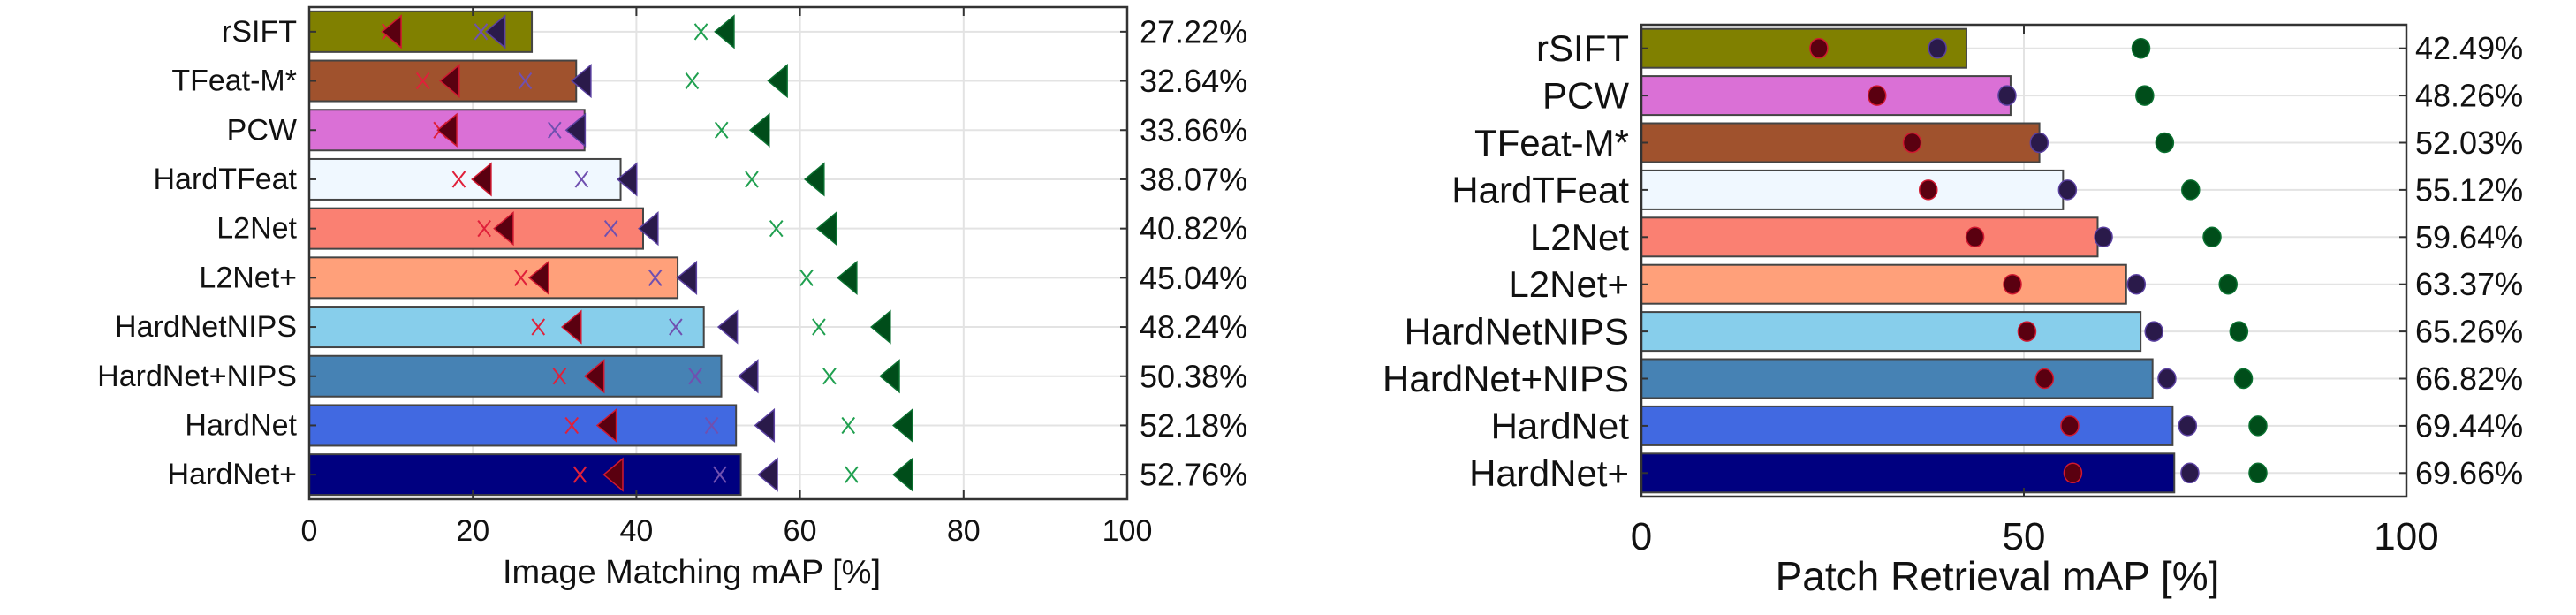 The width and height of the screenshot is (2576, 615). What do you see at coordinates (2469, 425) in the screenshot?
I see `value-label: 69.44%` at bounding box center [2469, 425].